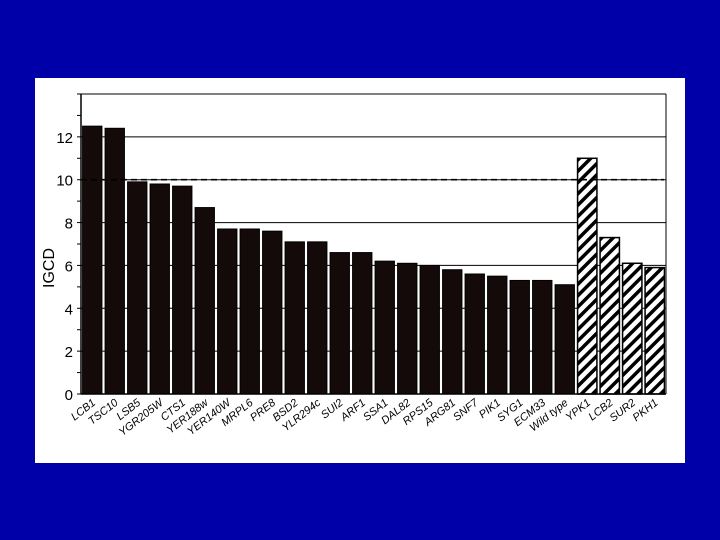 The height and width of the screenshot is (540, 720). I want to click on x-tick-label: PKH1, so click(646, 410).